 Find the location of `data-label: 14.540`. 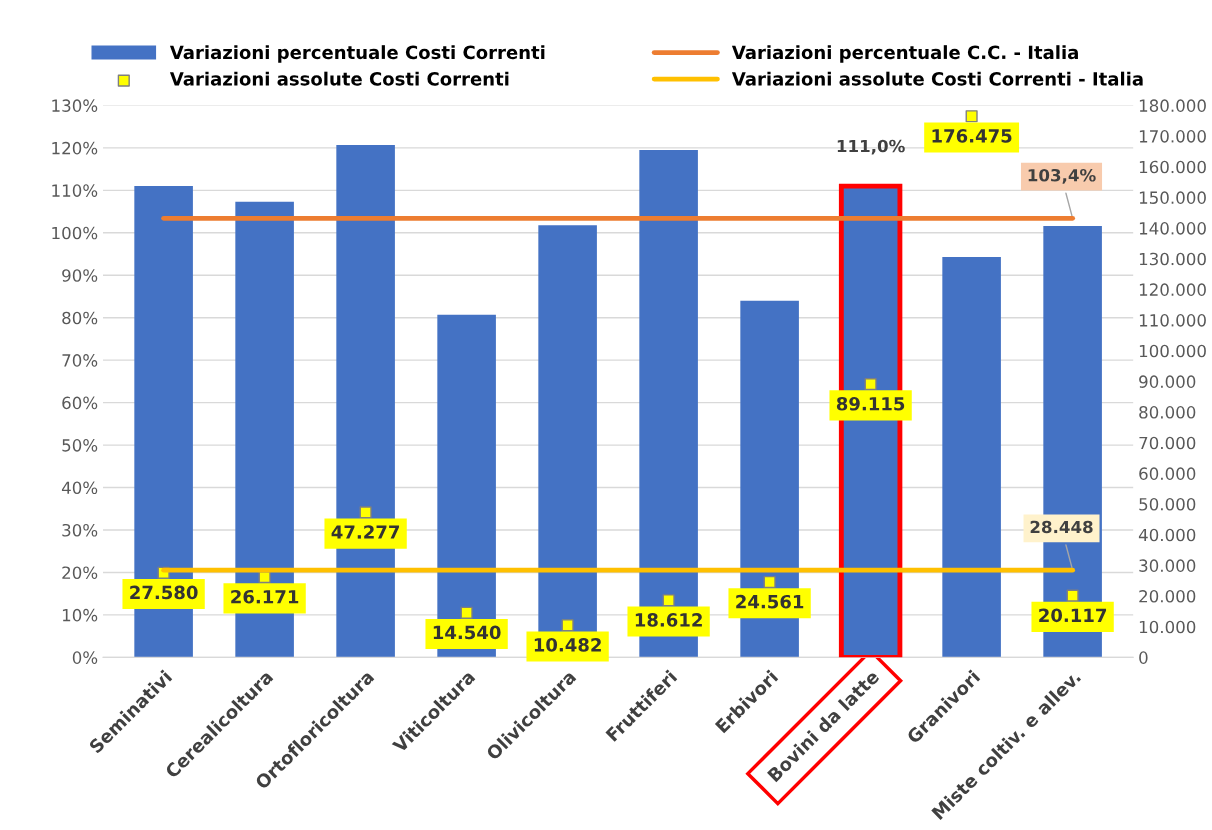

data-label: 14.540 is located at coordinates (467, 632).